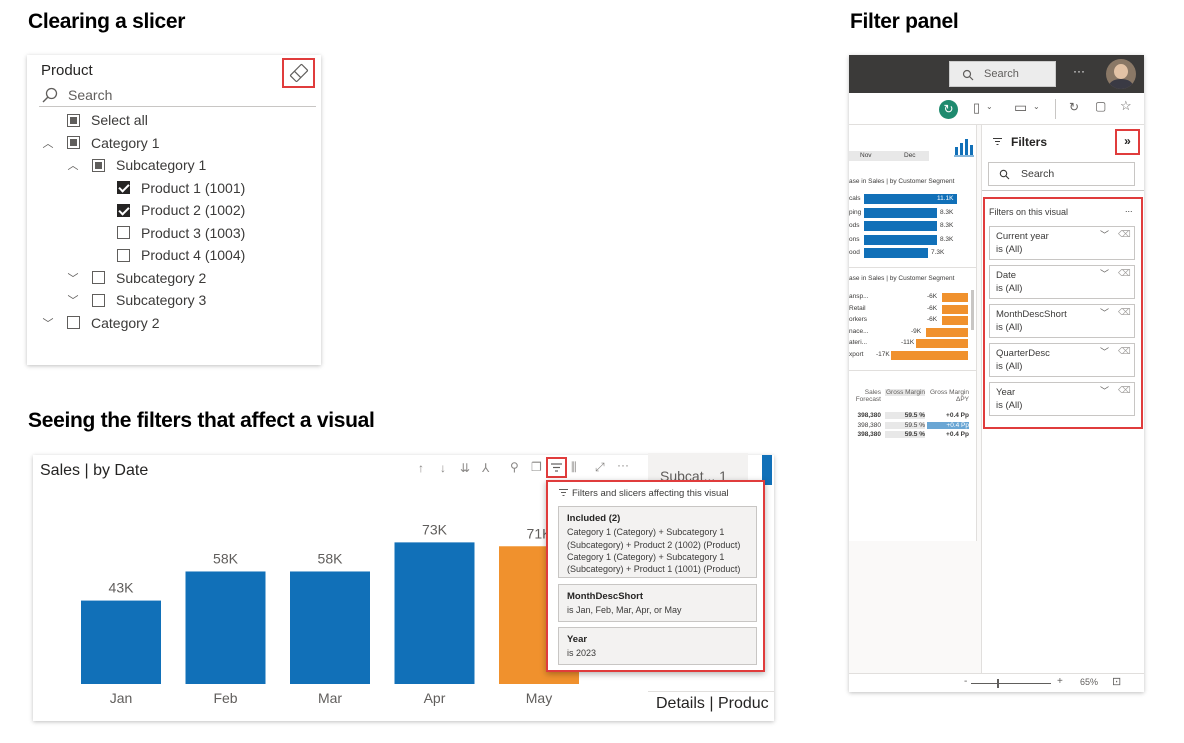  Describe the element at coordinates (298, 73) in the screenshot. I see `clear-selections-button` at that location.